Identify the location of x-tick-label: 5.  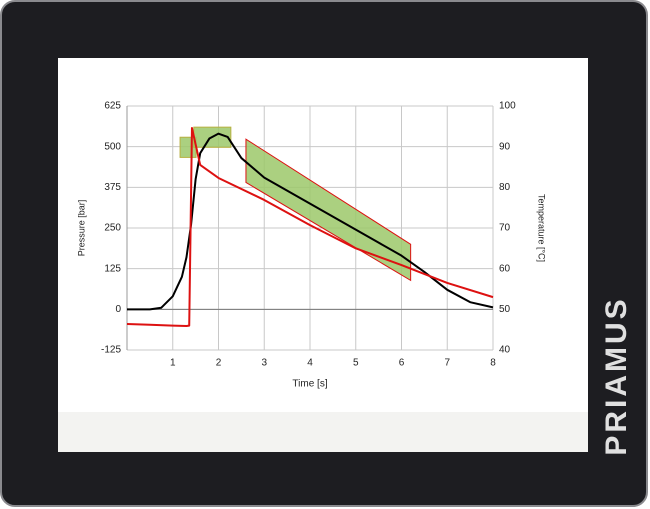
(356, 363).